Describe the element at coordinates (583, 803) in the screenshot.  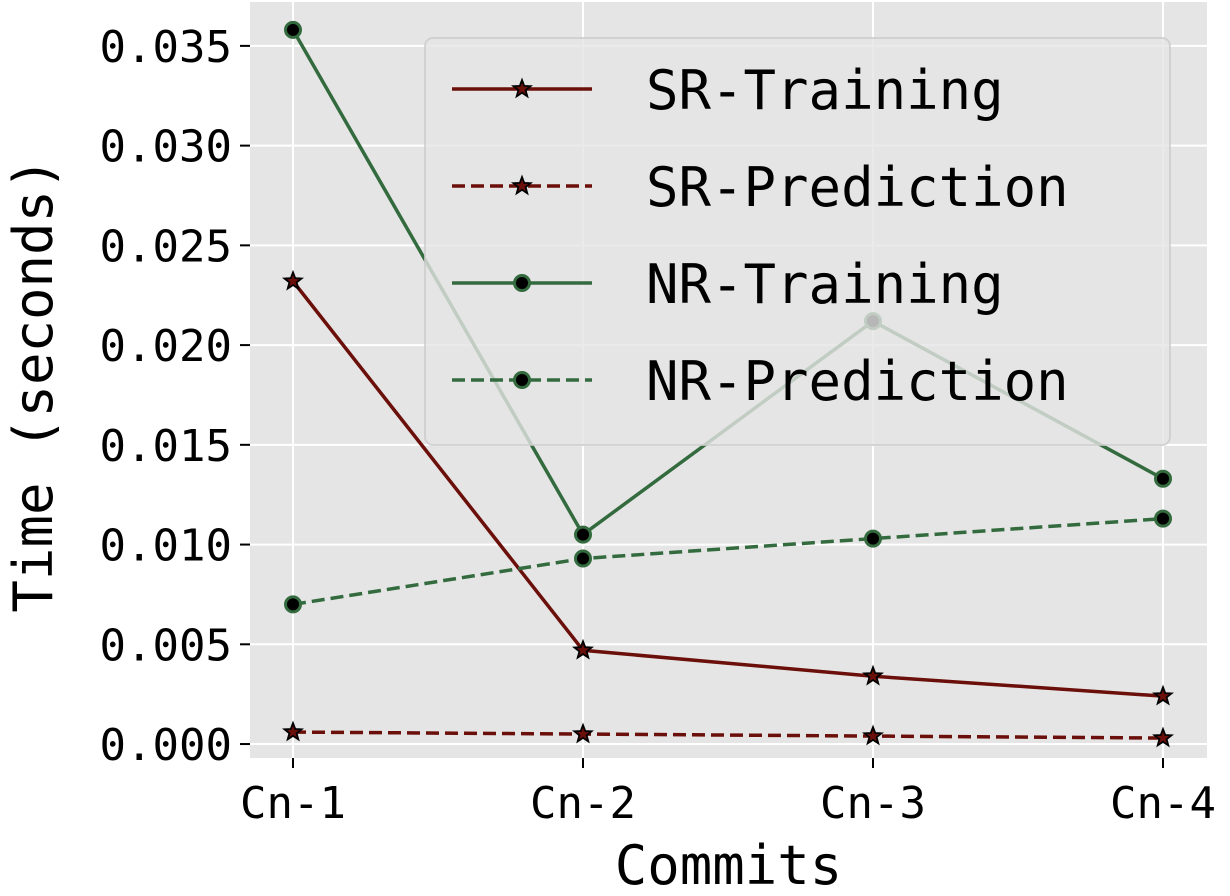
I see `x-tick-label: Cn-2` at that location.